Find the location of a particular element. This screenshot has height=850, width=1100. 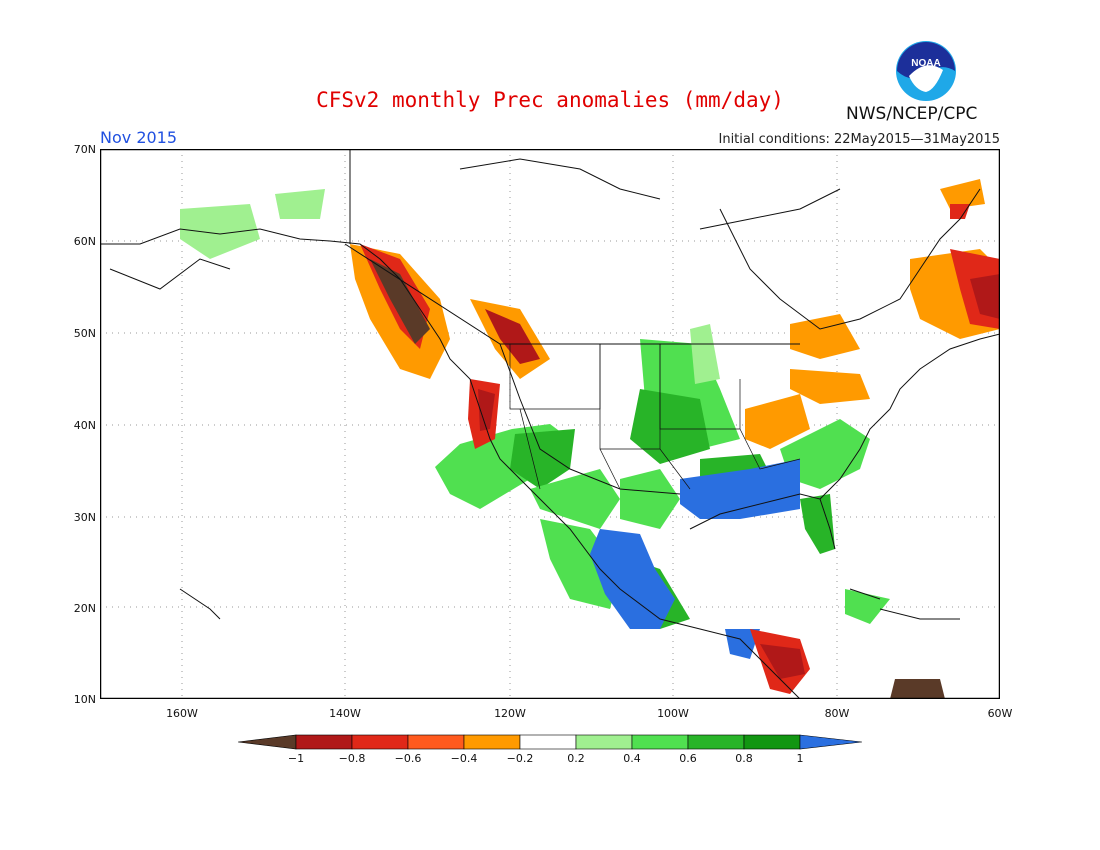

colorbar is located at coordinates (550, 742).